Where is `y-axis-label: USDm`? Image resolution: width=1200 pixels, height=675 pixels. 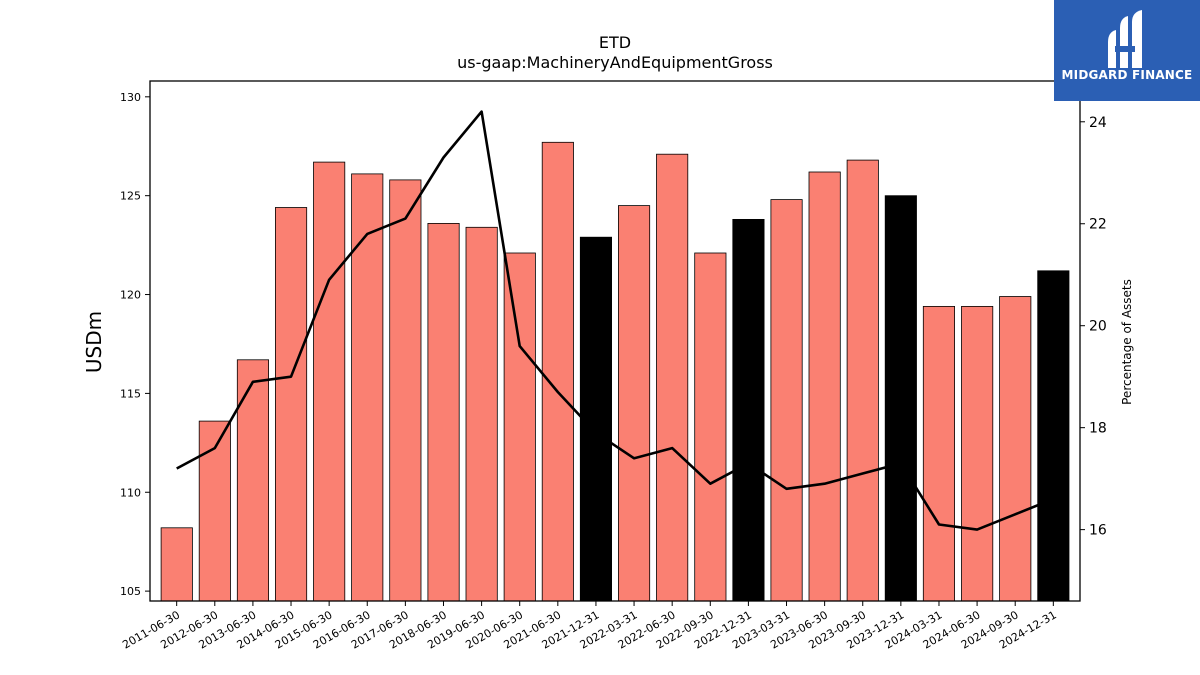
y-axis-label: USDm is located at coordinates (94, 342).